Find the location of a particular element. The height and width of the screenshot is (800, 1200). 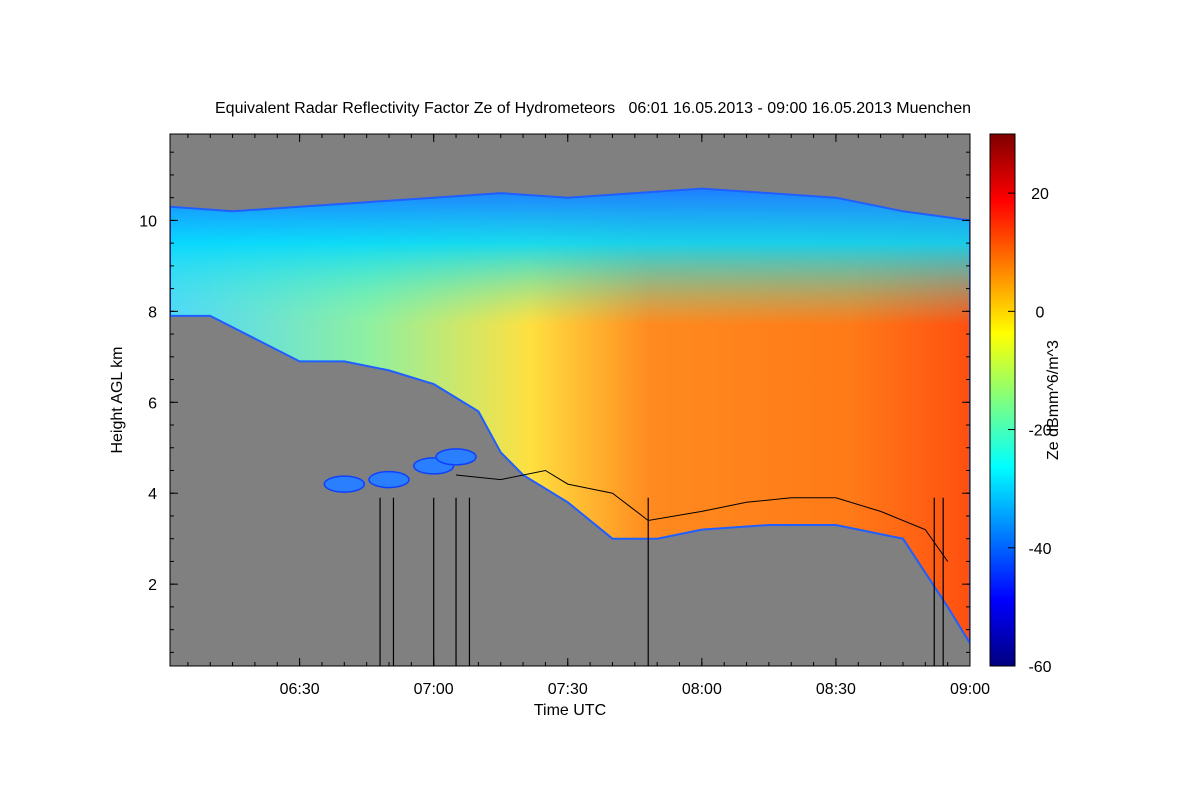

colorbar-tick-label: -20 is located at coordinates (1039, 431).